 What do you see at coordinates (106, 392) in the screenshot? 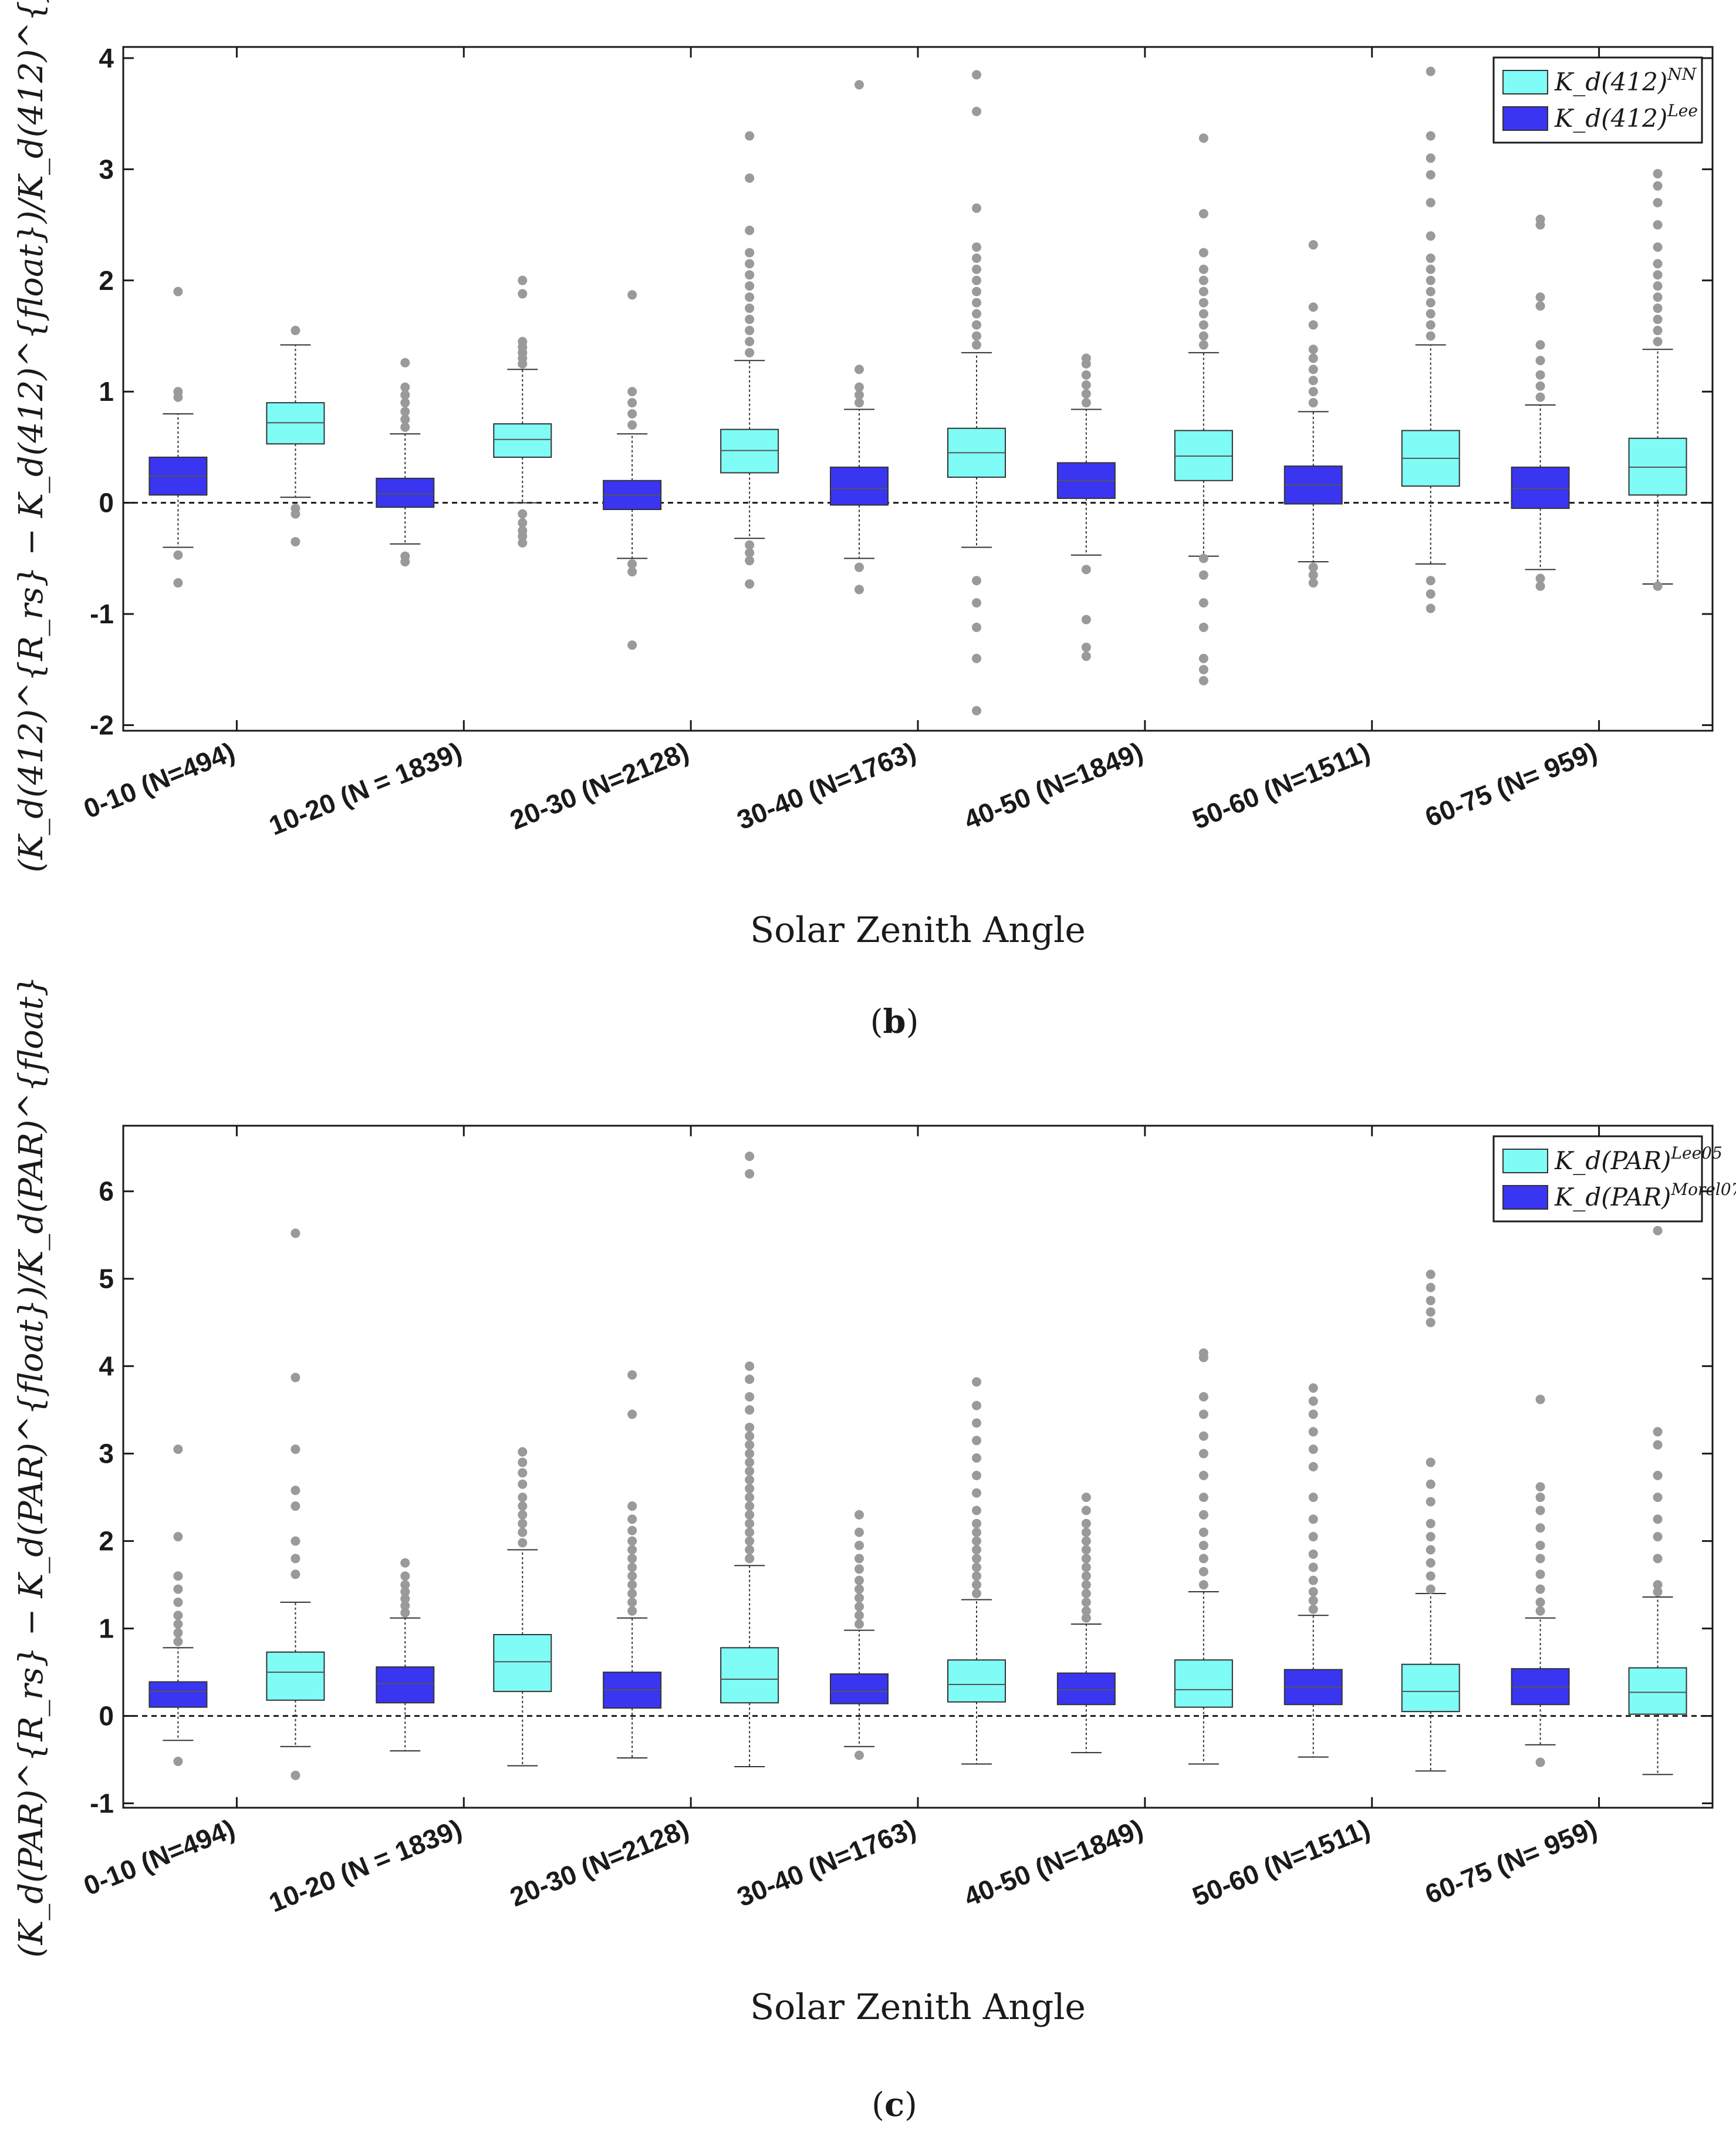
I see `y-tick-label: 1` at bounding box center [106, 392].